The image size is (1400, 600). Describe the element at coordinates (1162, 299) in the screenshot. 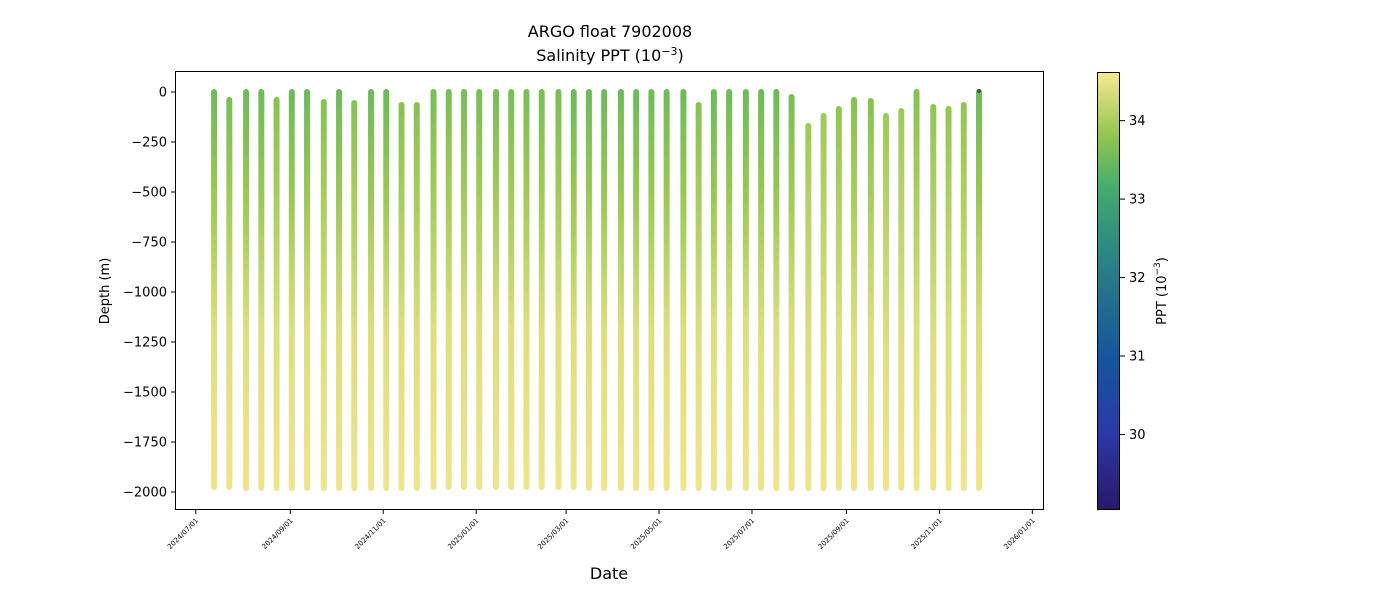

I see `colorbar-label-text: PPT (10` at that location.